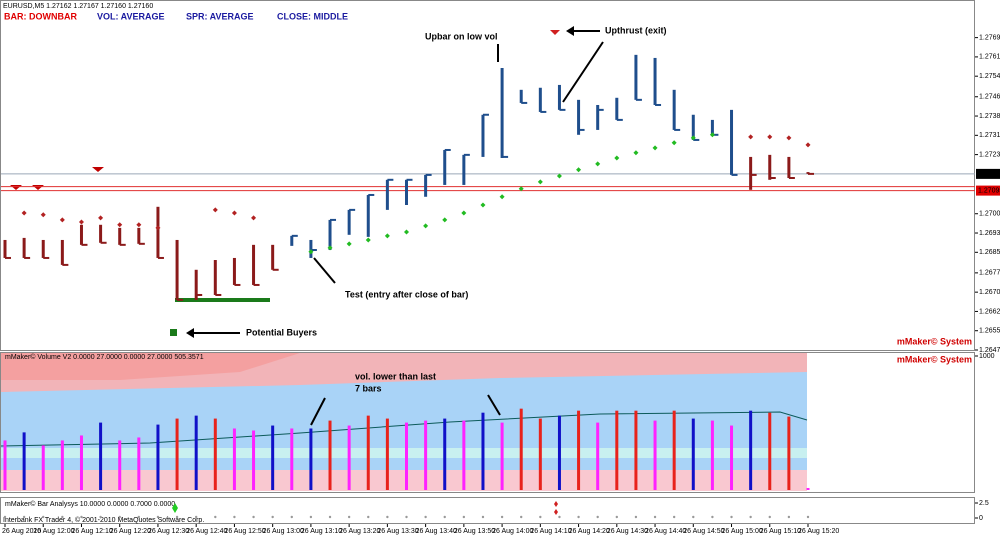 This screenshot has width=1000, height=536. I want to click on x-tick-label: 26 Aug 12:30, so click(168, 531).